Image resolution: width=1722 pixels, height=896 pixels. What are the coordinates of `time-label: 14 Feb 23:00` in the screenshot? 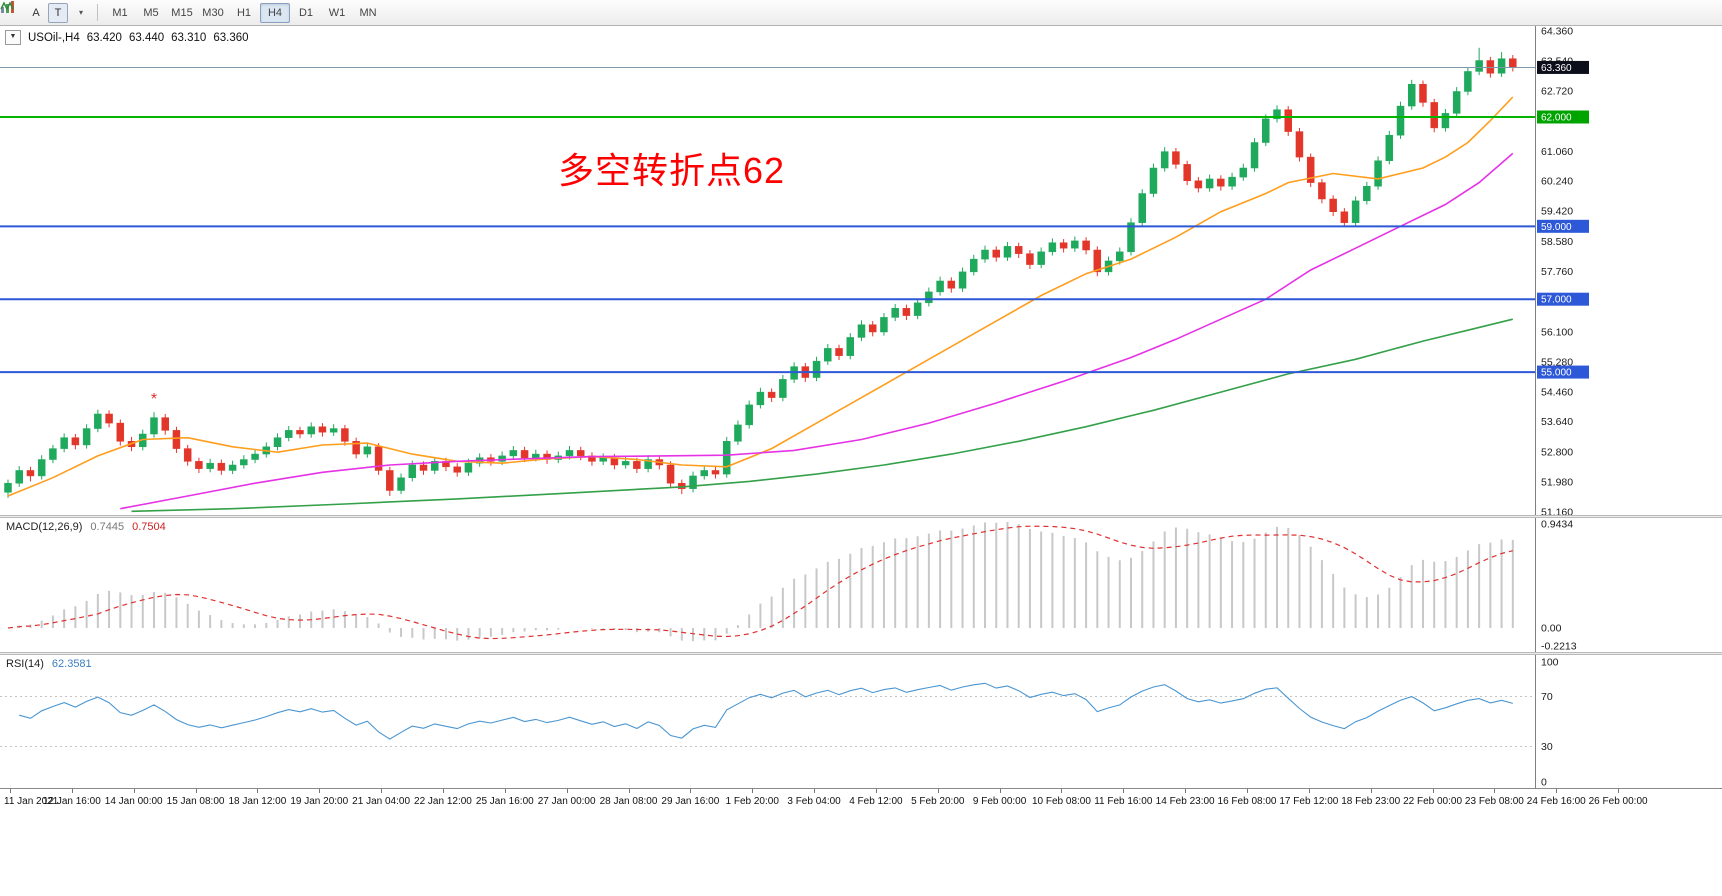 It's located at (1185, 801).